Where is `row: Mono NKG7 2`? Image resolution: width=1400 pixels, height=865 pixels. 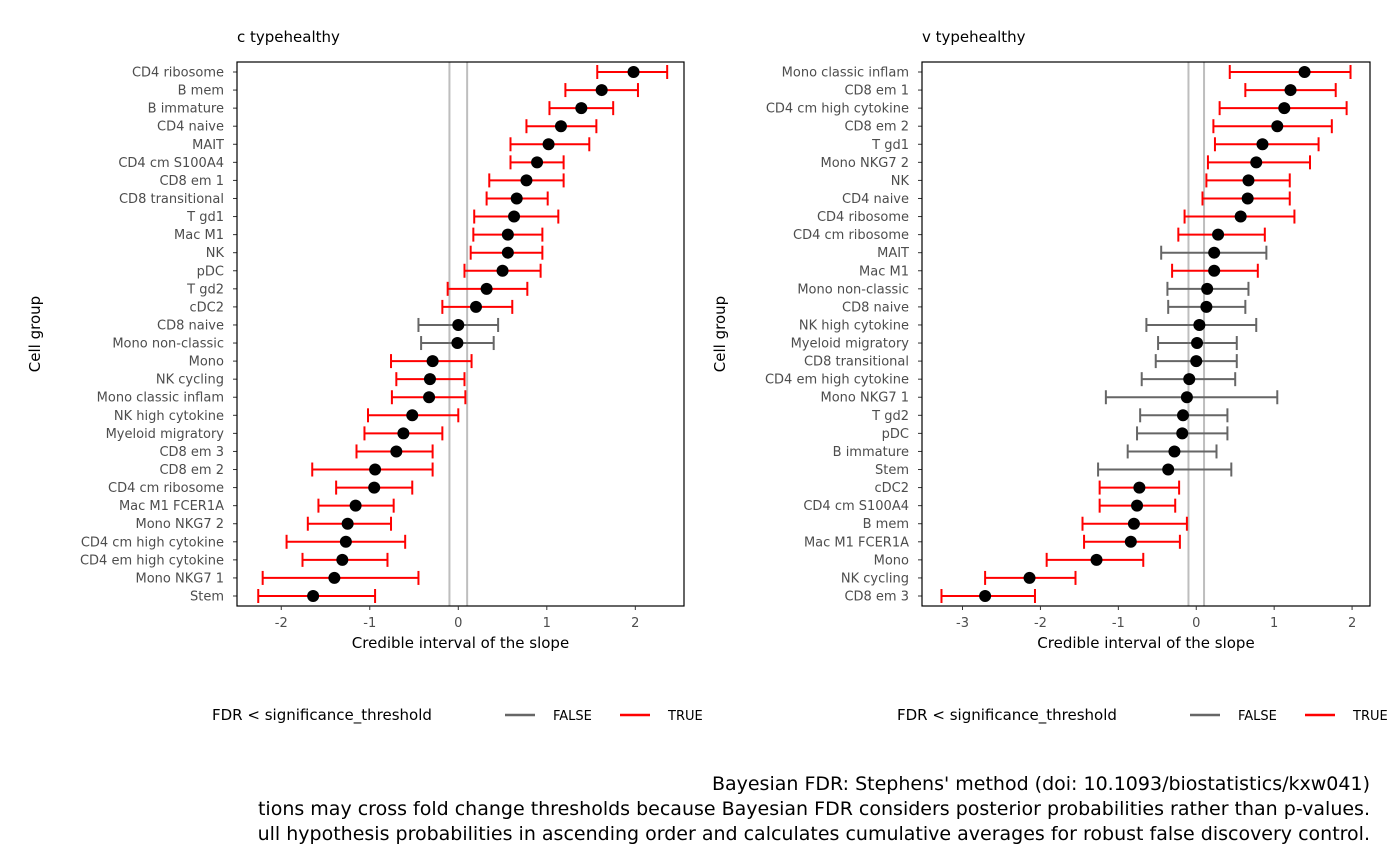 row: Mono NKG7 2 is located at coordinates (264, 524).